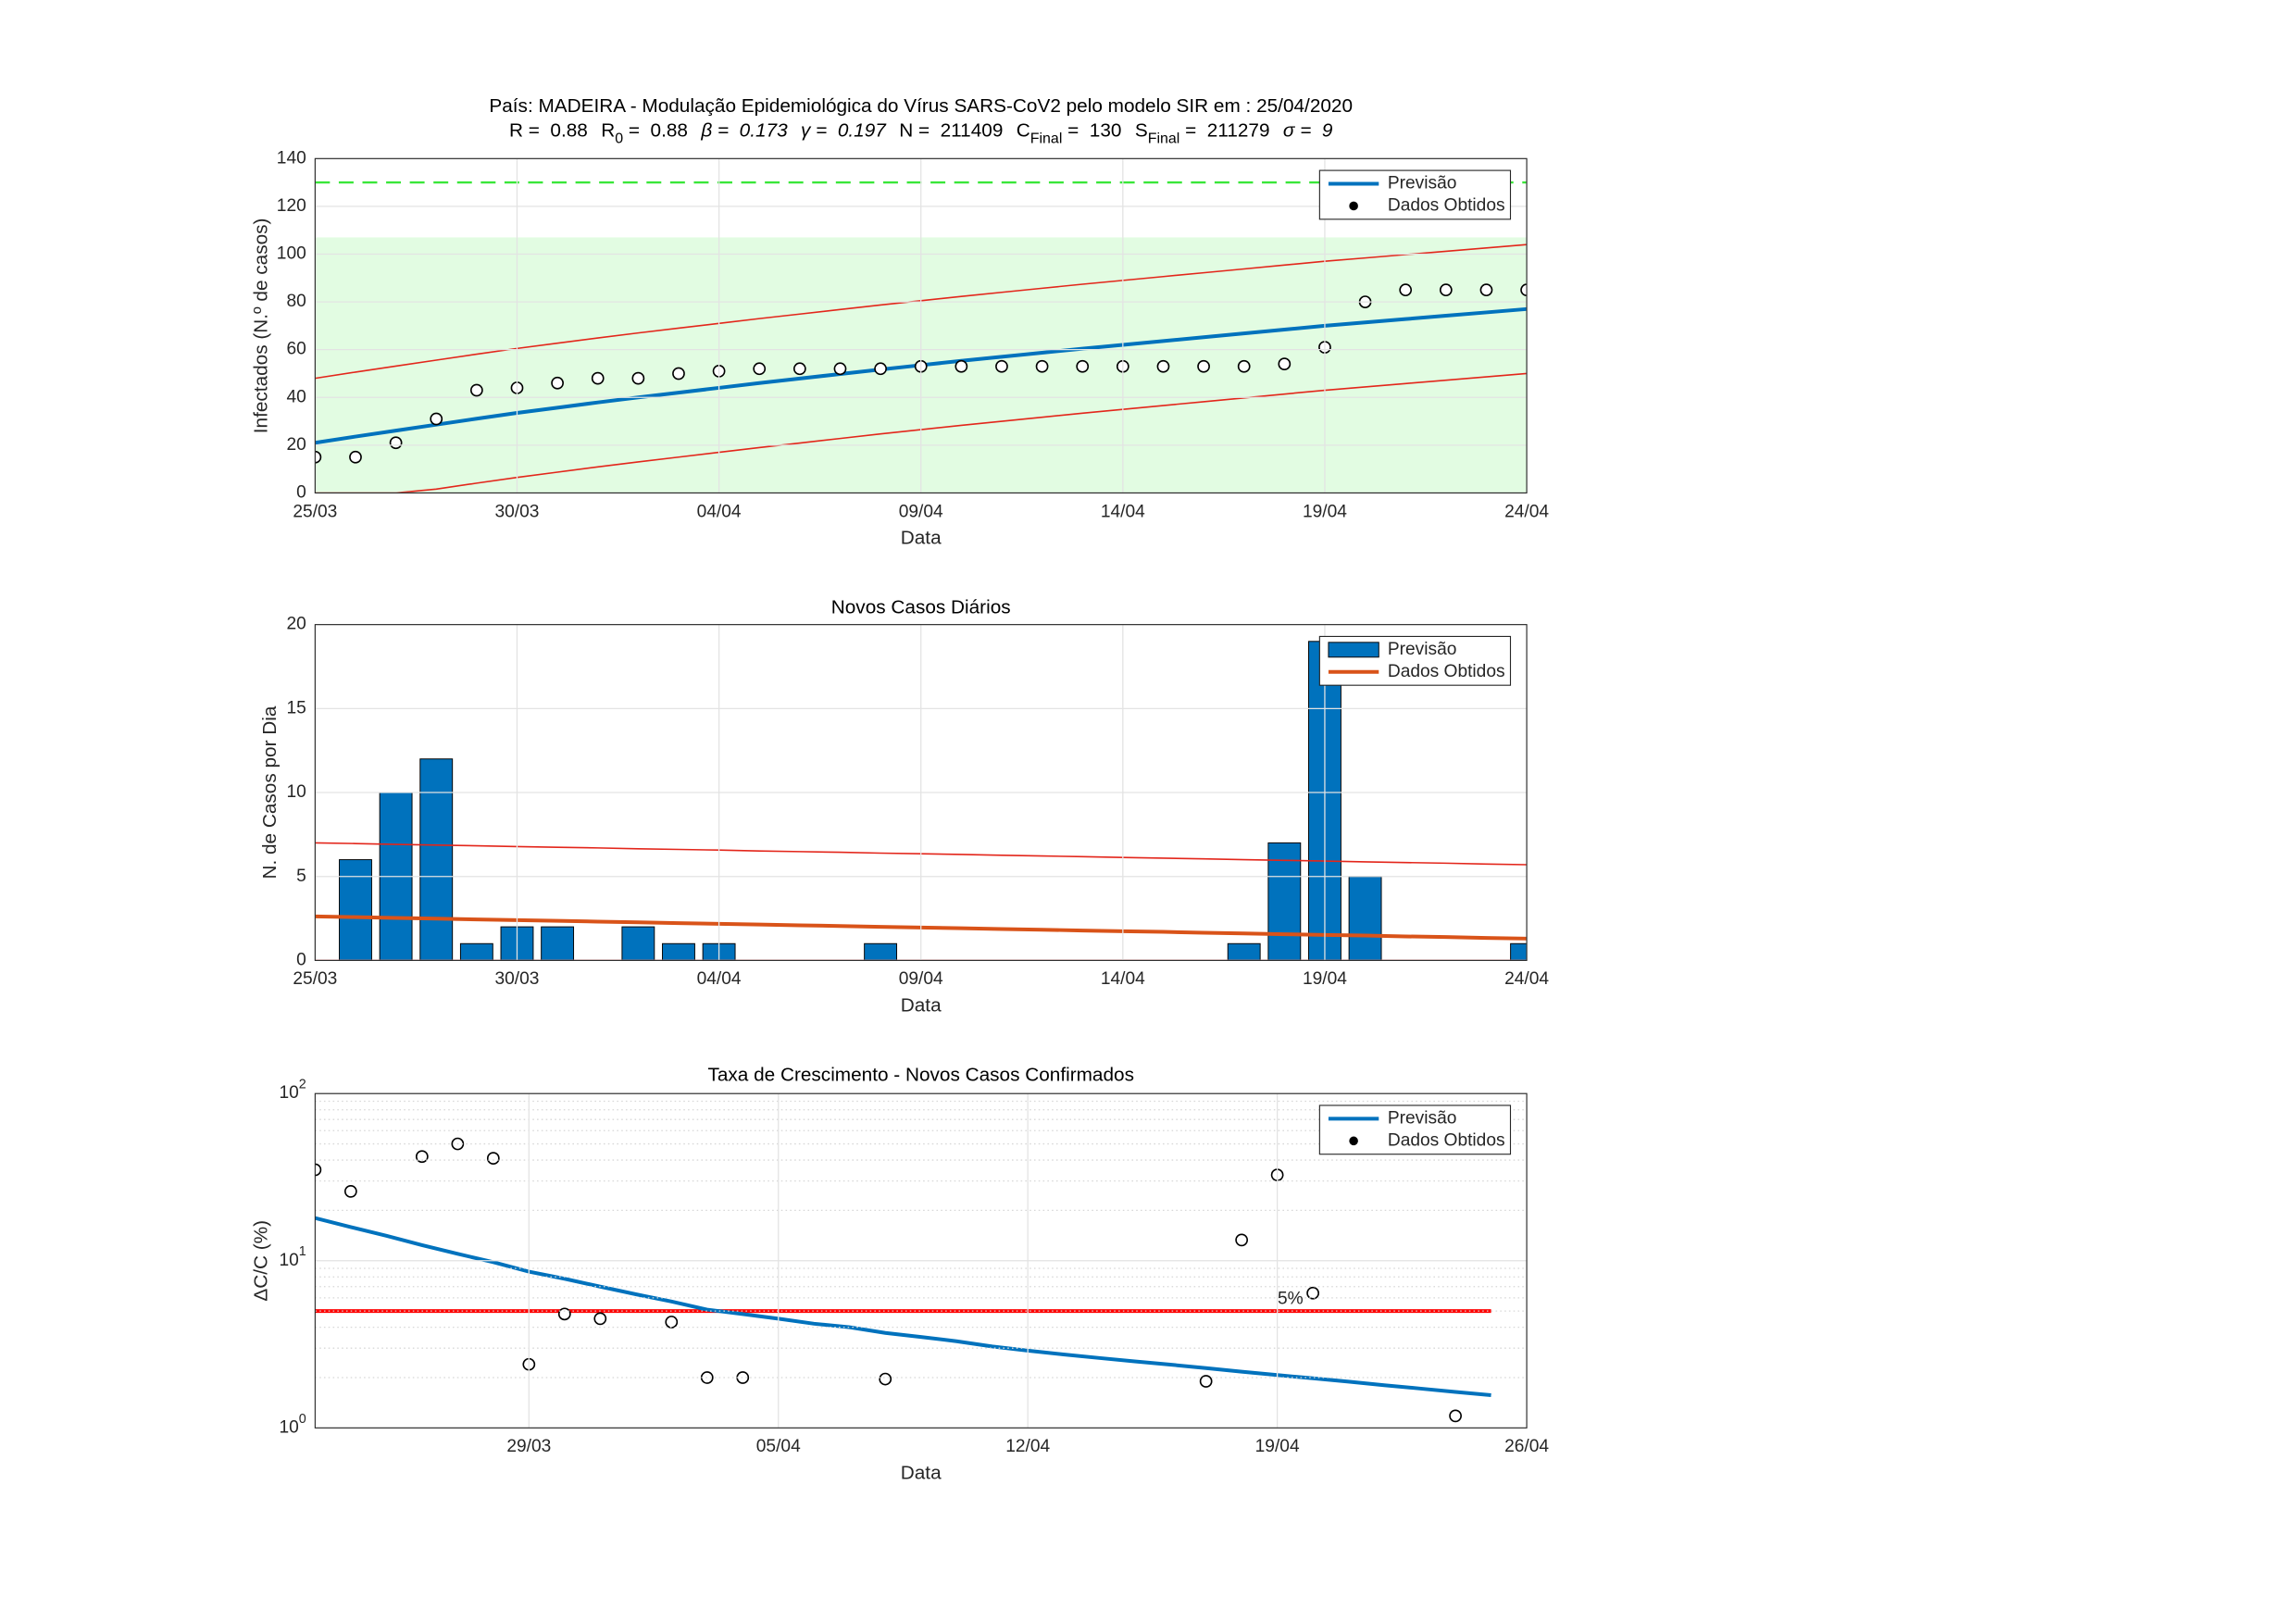  What do you see at coordinates (1023, 131) in the screenshot?
I see `parameter: C` at bounding box center [1023, 131].